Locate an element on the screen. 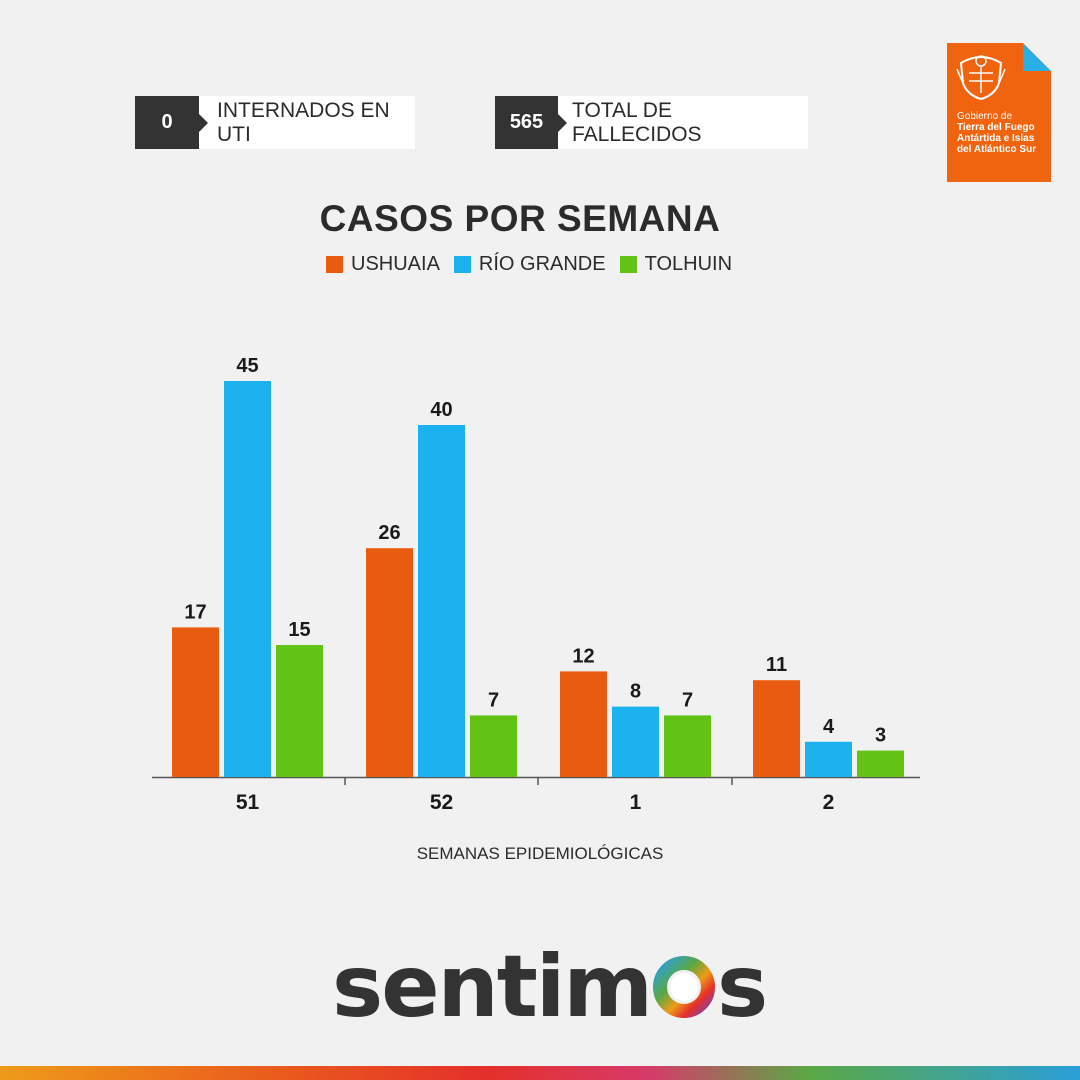  sentimos-logo: senti m s is located at coordinates (550, 987).